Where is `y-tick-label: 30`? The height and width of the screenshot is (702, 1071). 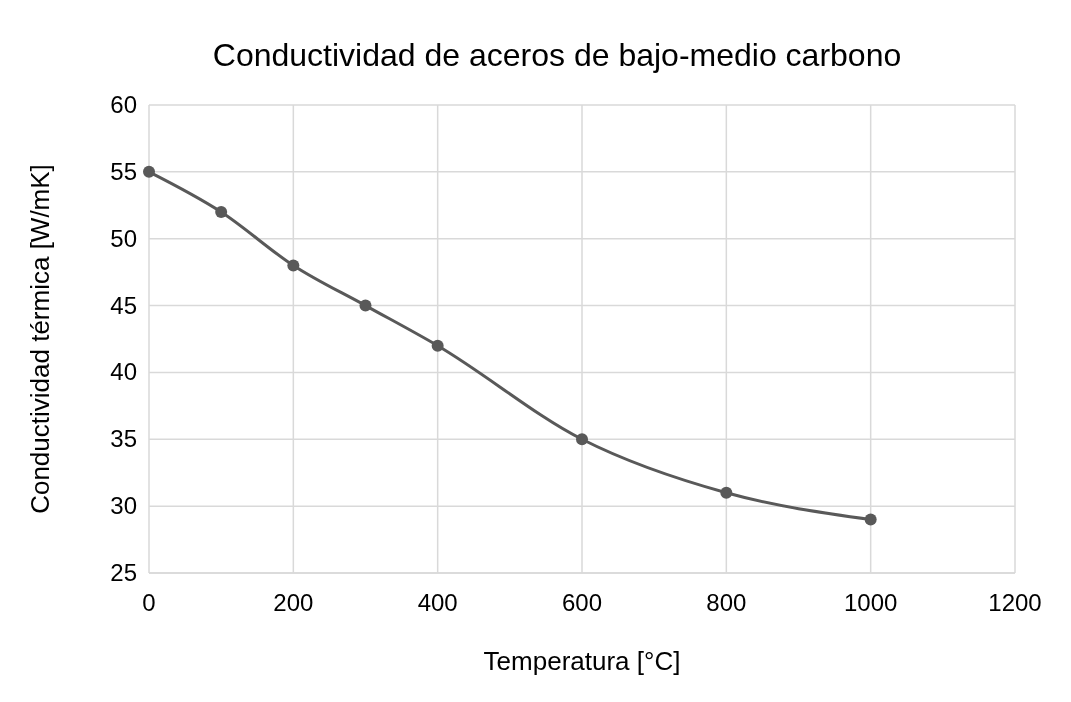 y-tick-label: 30 is located at coordinates (123, 506).